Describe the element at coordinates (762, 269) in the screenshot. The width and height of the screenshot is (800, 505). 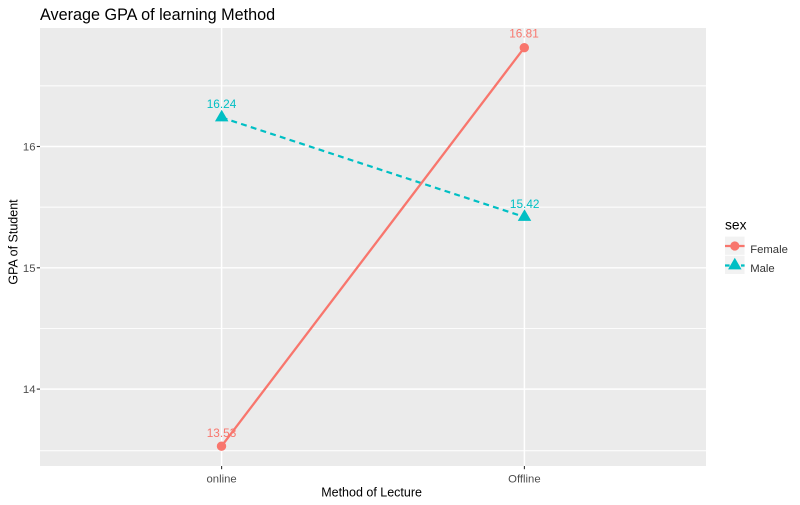
I see `svg-text: Male` at that location.